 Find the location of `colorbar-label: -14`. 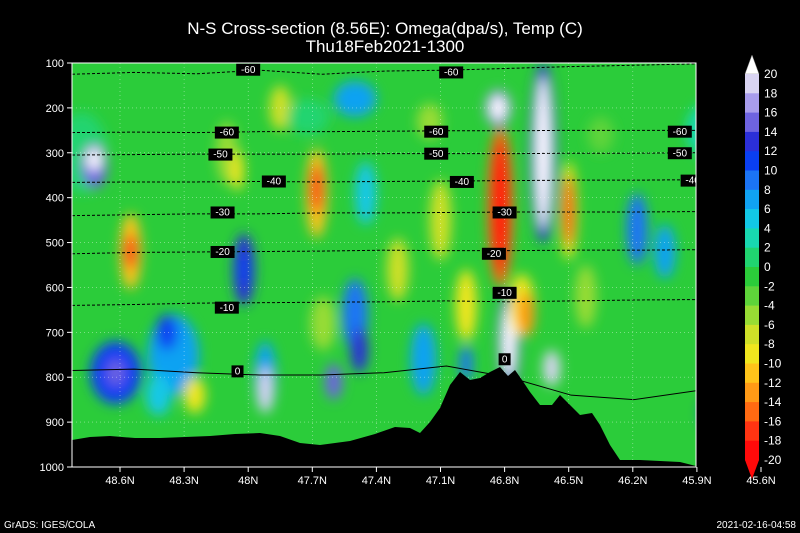

colorbar-label: -14 is located at coordinates (773, 402).